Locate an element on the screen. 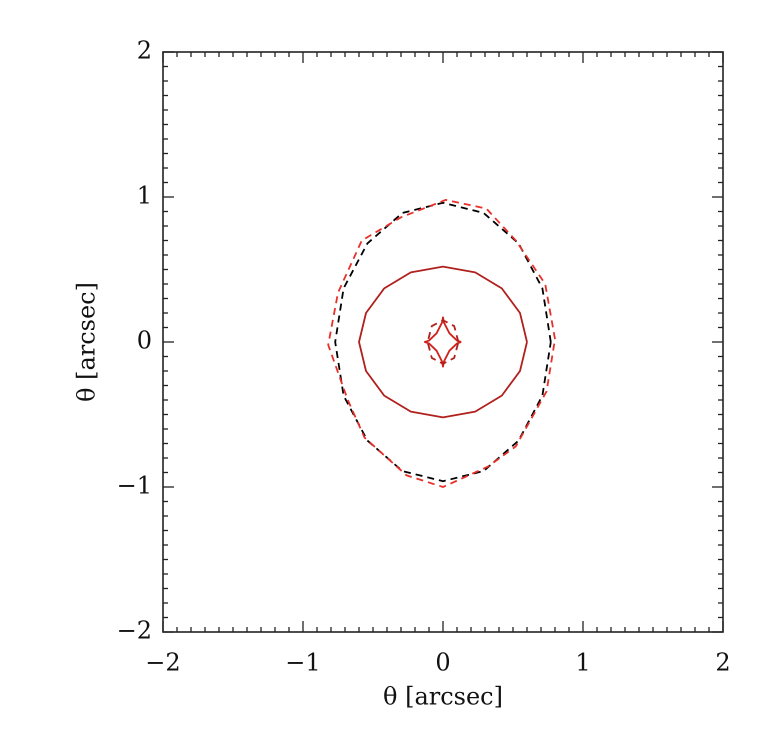 The height and width of the screenshot is (736, 771). x-tick-label: 0 is located at coordinates (442, 663).